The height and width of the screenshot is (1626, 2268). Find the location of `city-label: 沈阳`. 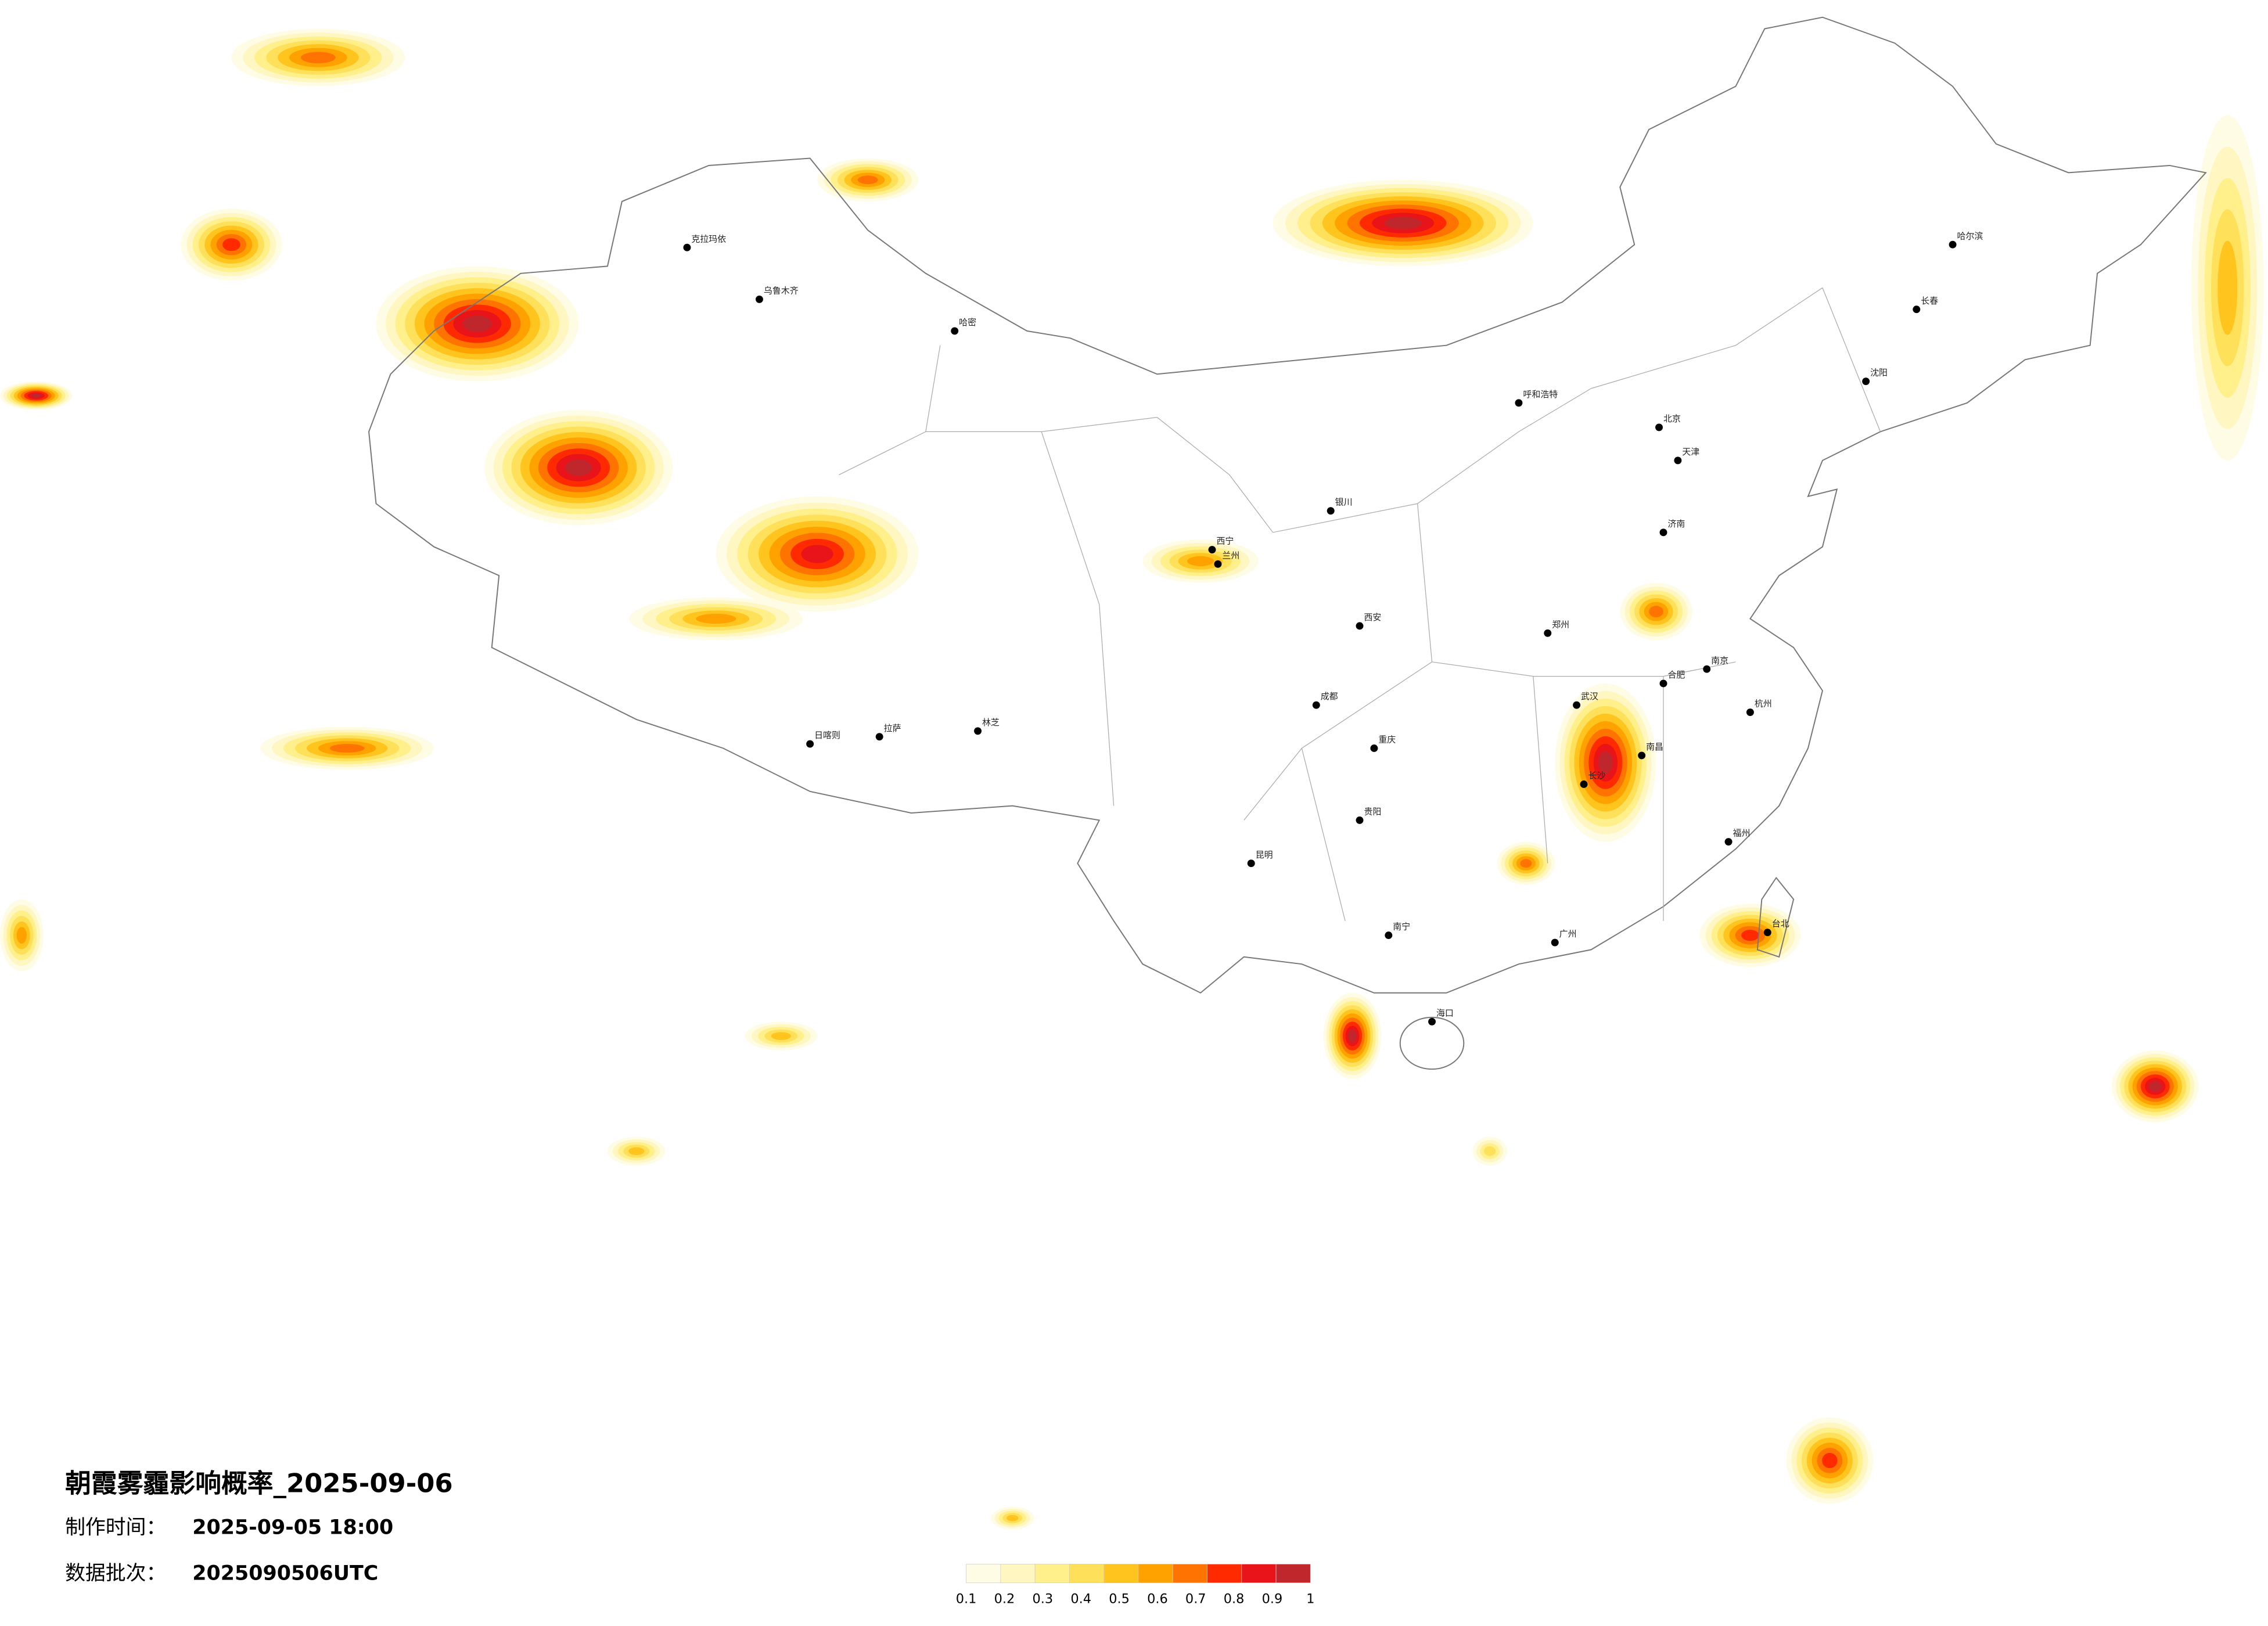

city-label: 沈阳 is located at coordinates (1879, 373).